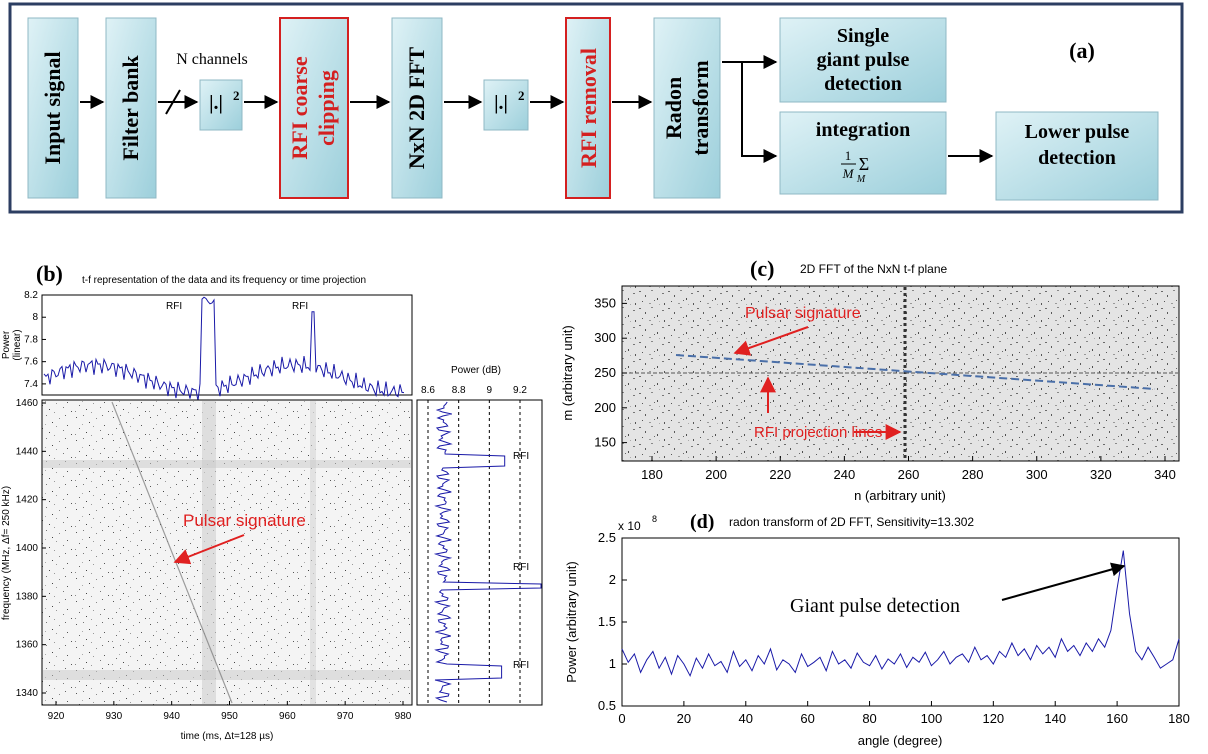 The height and width of the screenshot is (754, 1208). Describe the element at coordinates (287, 716) in the screenshot. I see `main-x-tick-label: 960` at that location.